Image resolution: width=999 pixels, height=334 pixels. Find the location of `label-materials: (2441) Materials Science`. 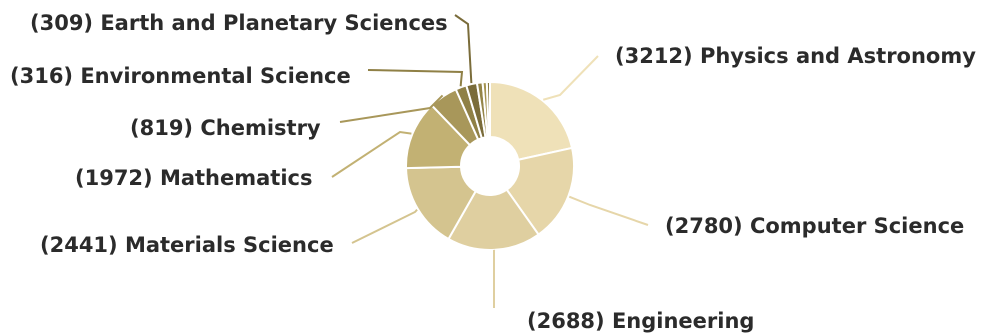

label-materials: (2441) Materials Science is located at coordinates (187, 245).